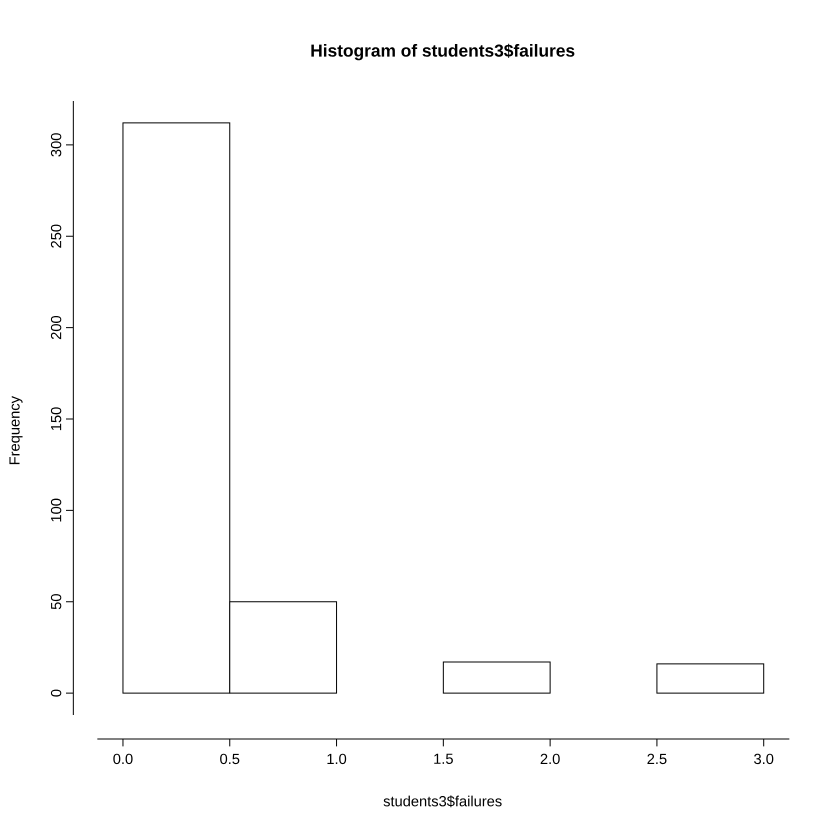  I want to click on y-tick-label: 150, so click(56, 418).